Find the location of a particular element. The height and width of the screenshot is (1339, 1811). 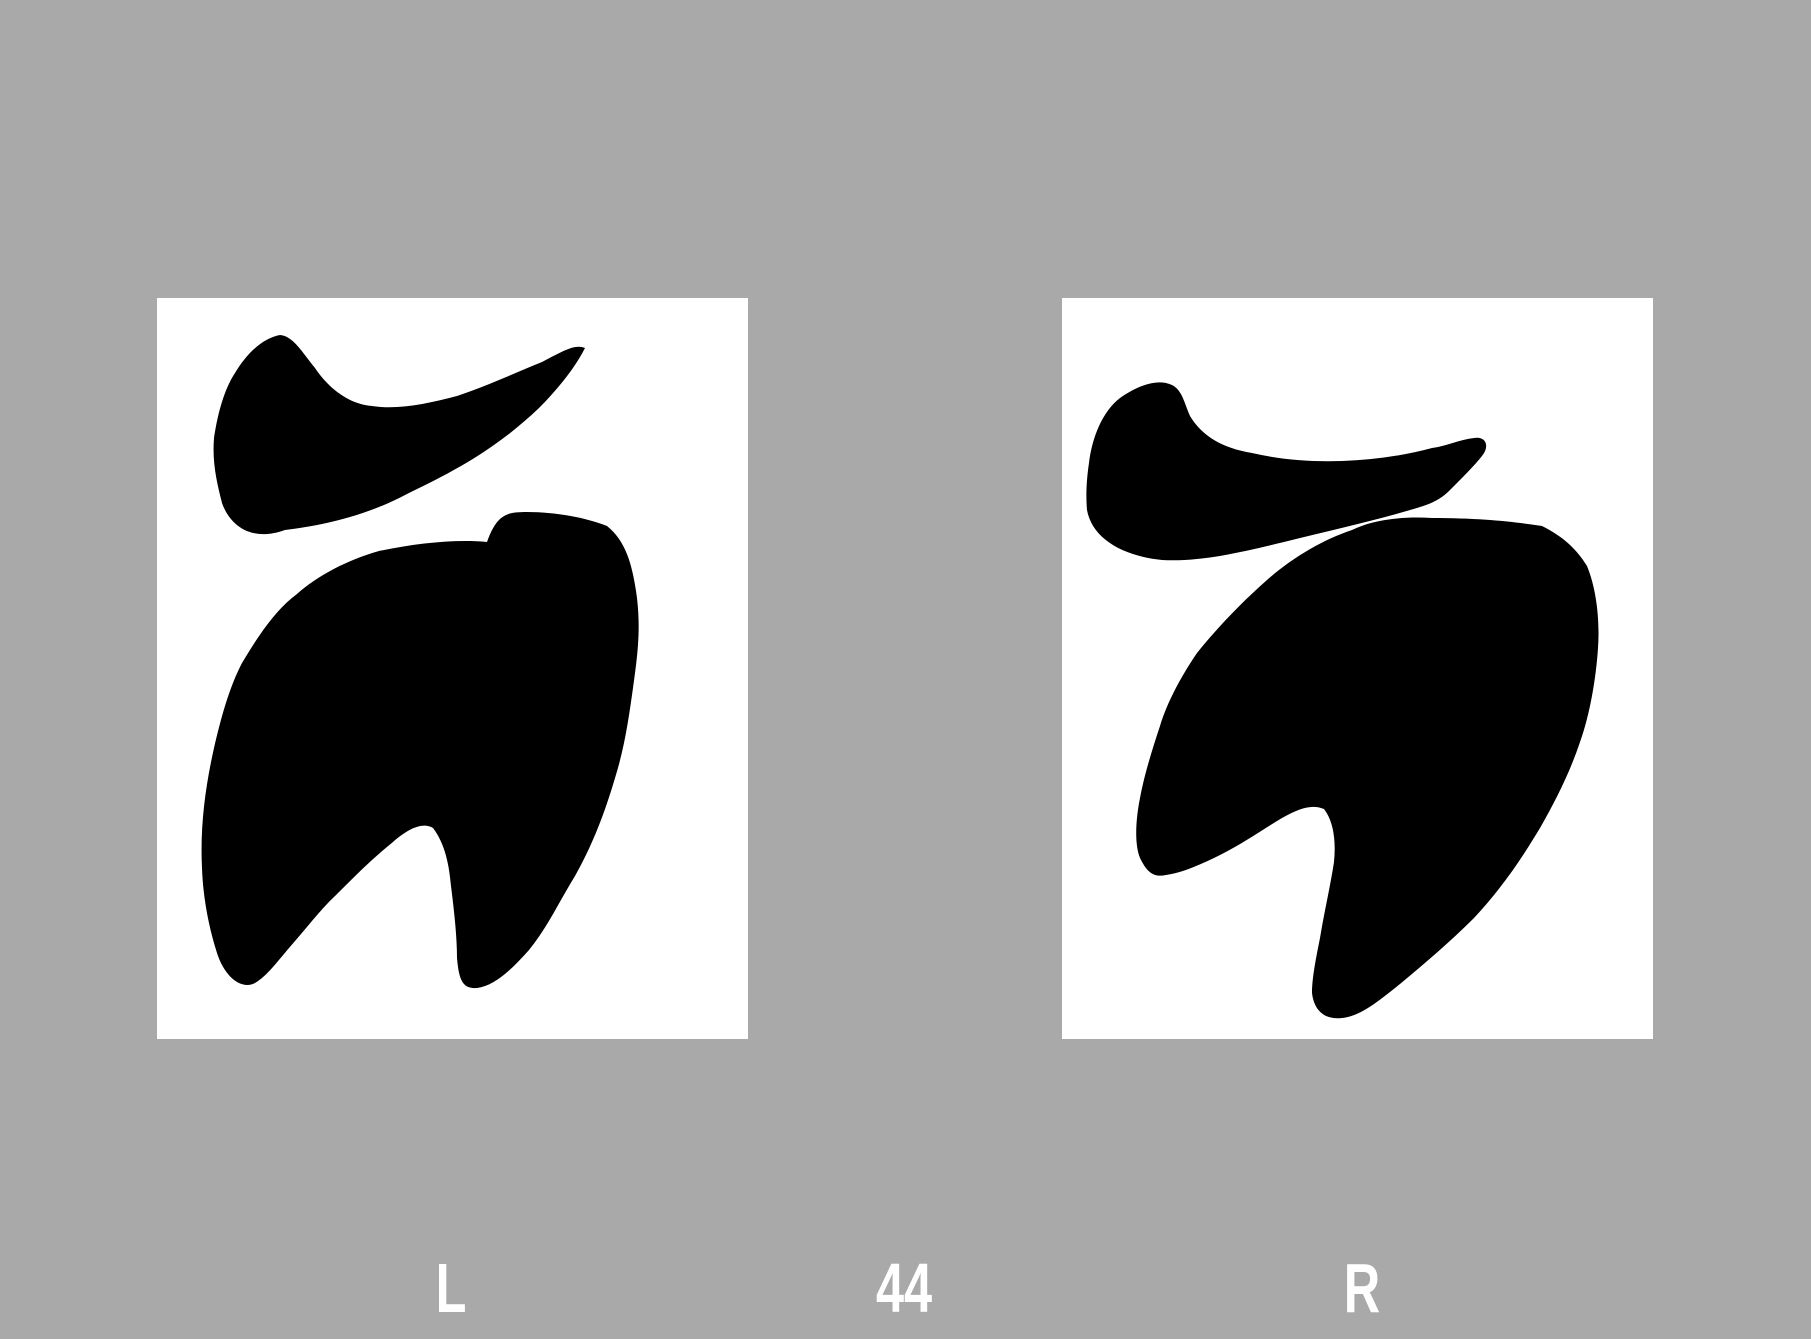

right-upper-blob is located at coordinates (1286, 471).